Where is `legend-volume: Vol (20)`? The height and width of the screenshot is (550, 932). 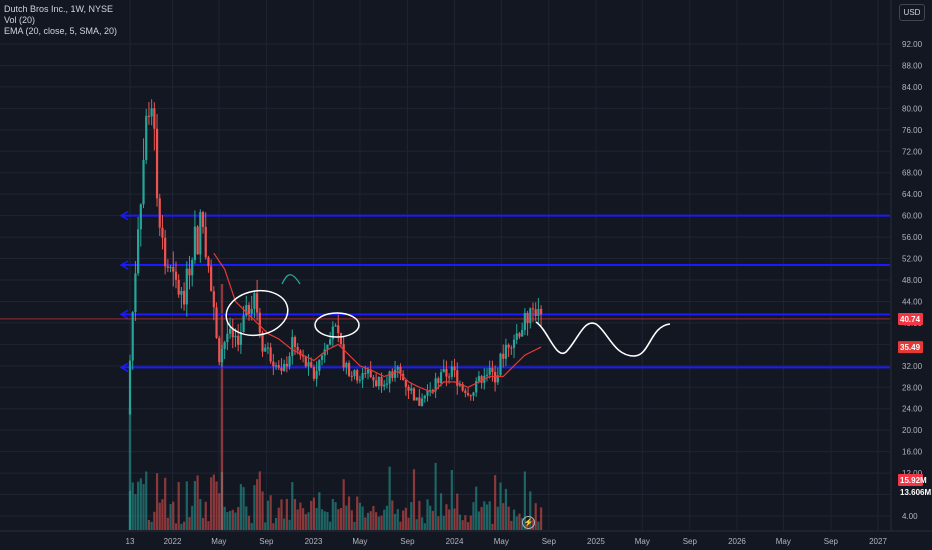 legend-volume: Vol (20) is located at coordinates (20, 20).